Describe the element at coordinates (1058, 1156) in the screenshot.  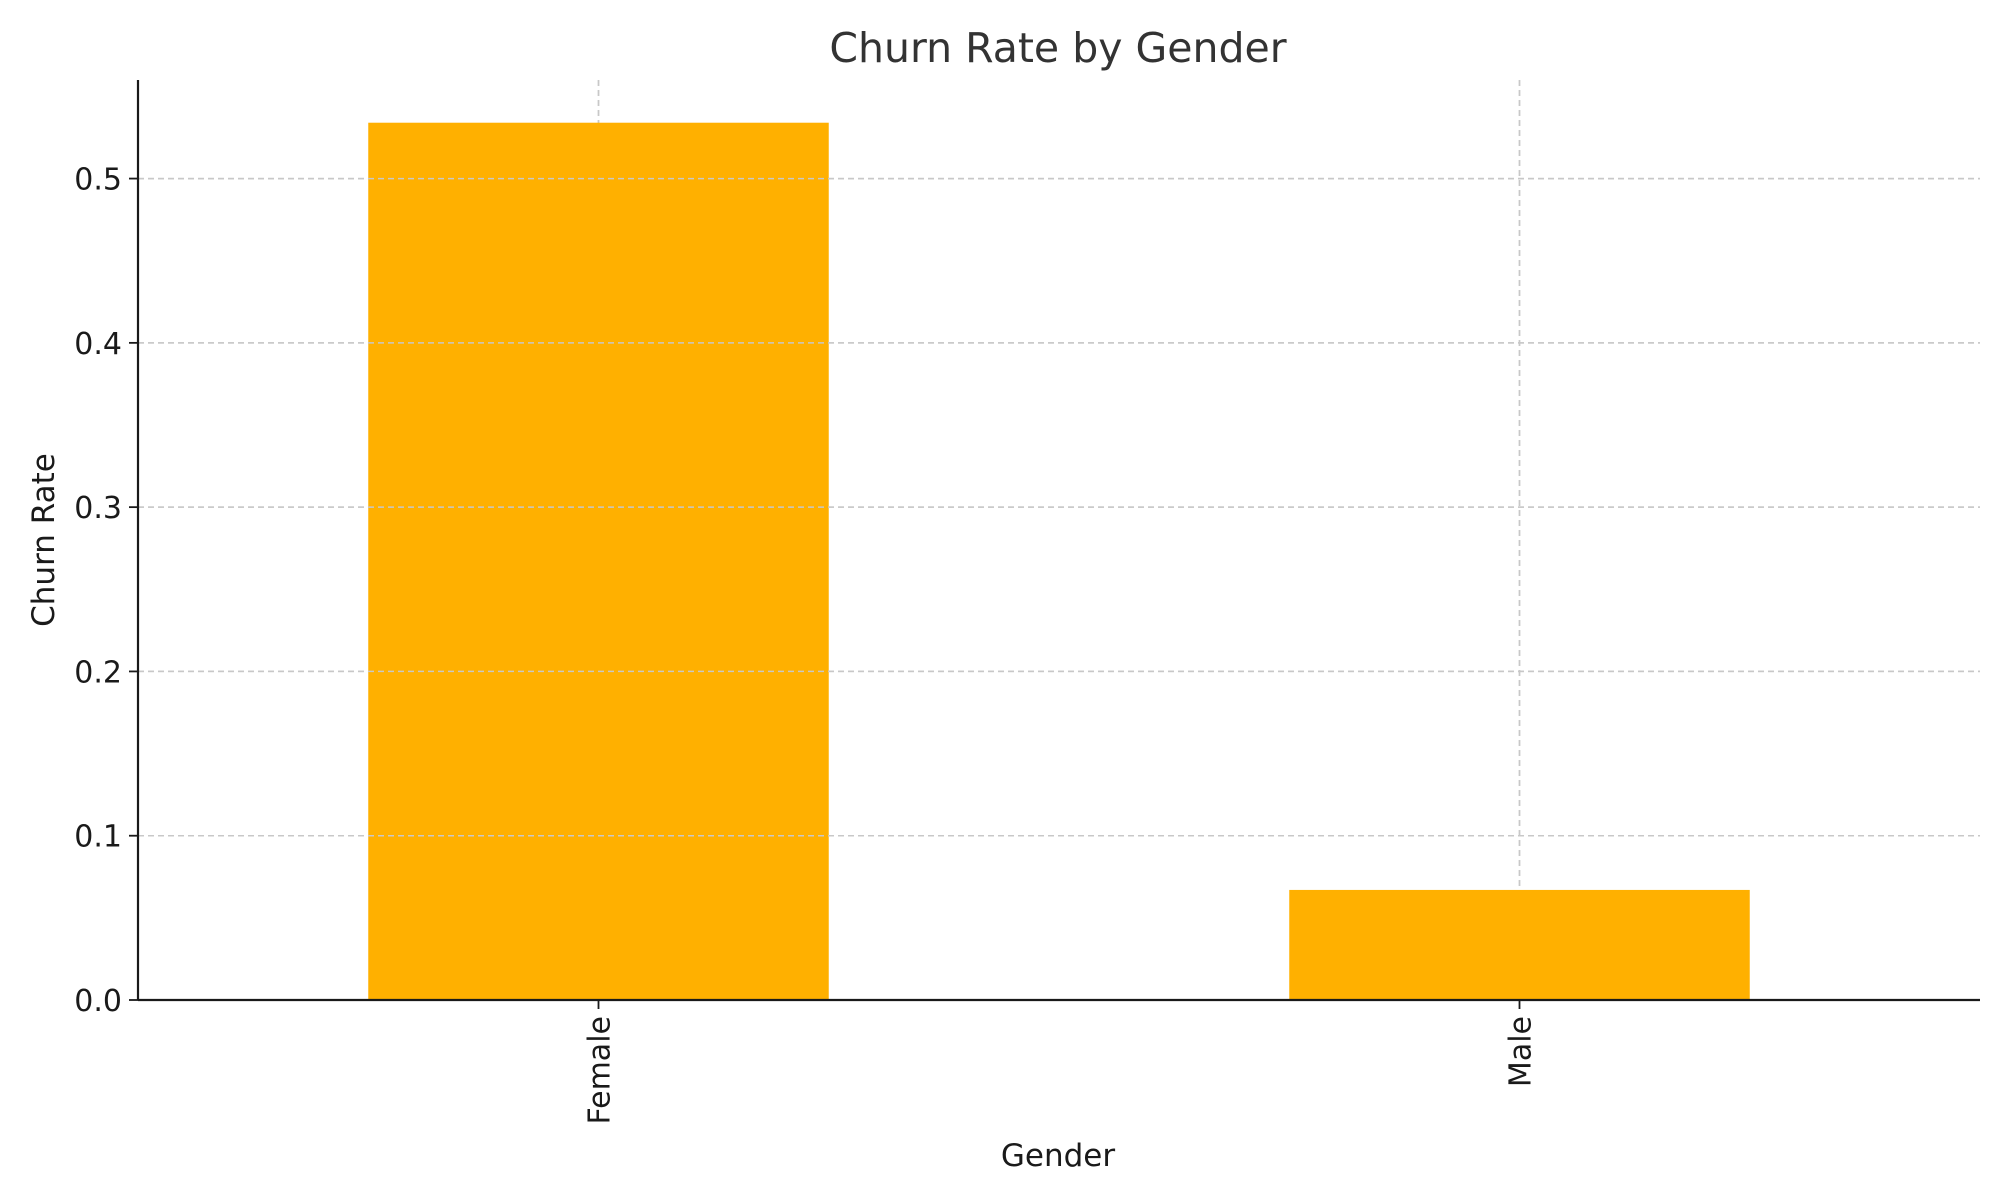
I see `x-axis-label: Gender` at that location.